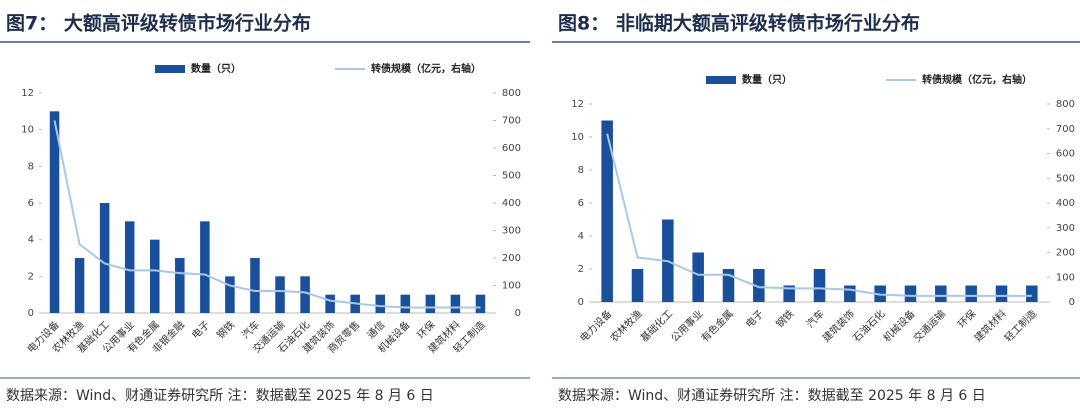 Image resolution: width=1080 pixels, height=409 pixels. What do you see at coordinates (929, 325) in the screenshot?
I see `x-tick-label: 交通运输` at bounding box center [929, 325].